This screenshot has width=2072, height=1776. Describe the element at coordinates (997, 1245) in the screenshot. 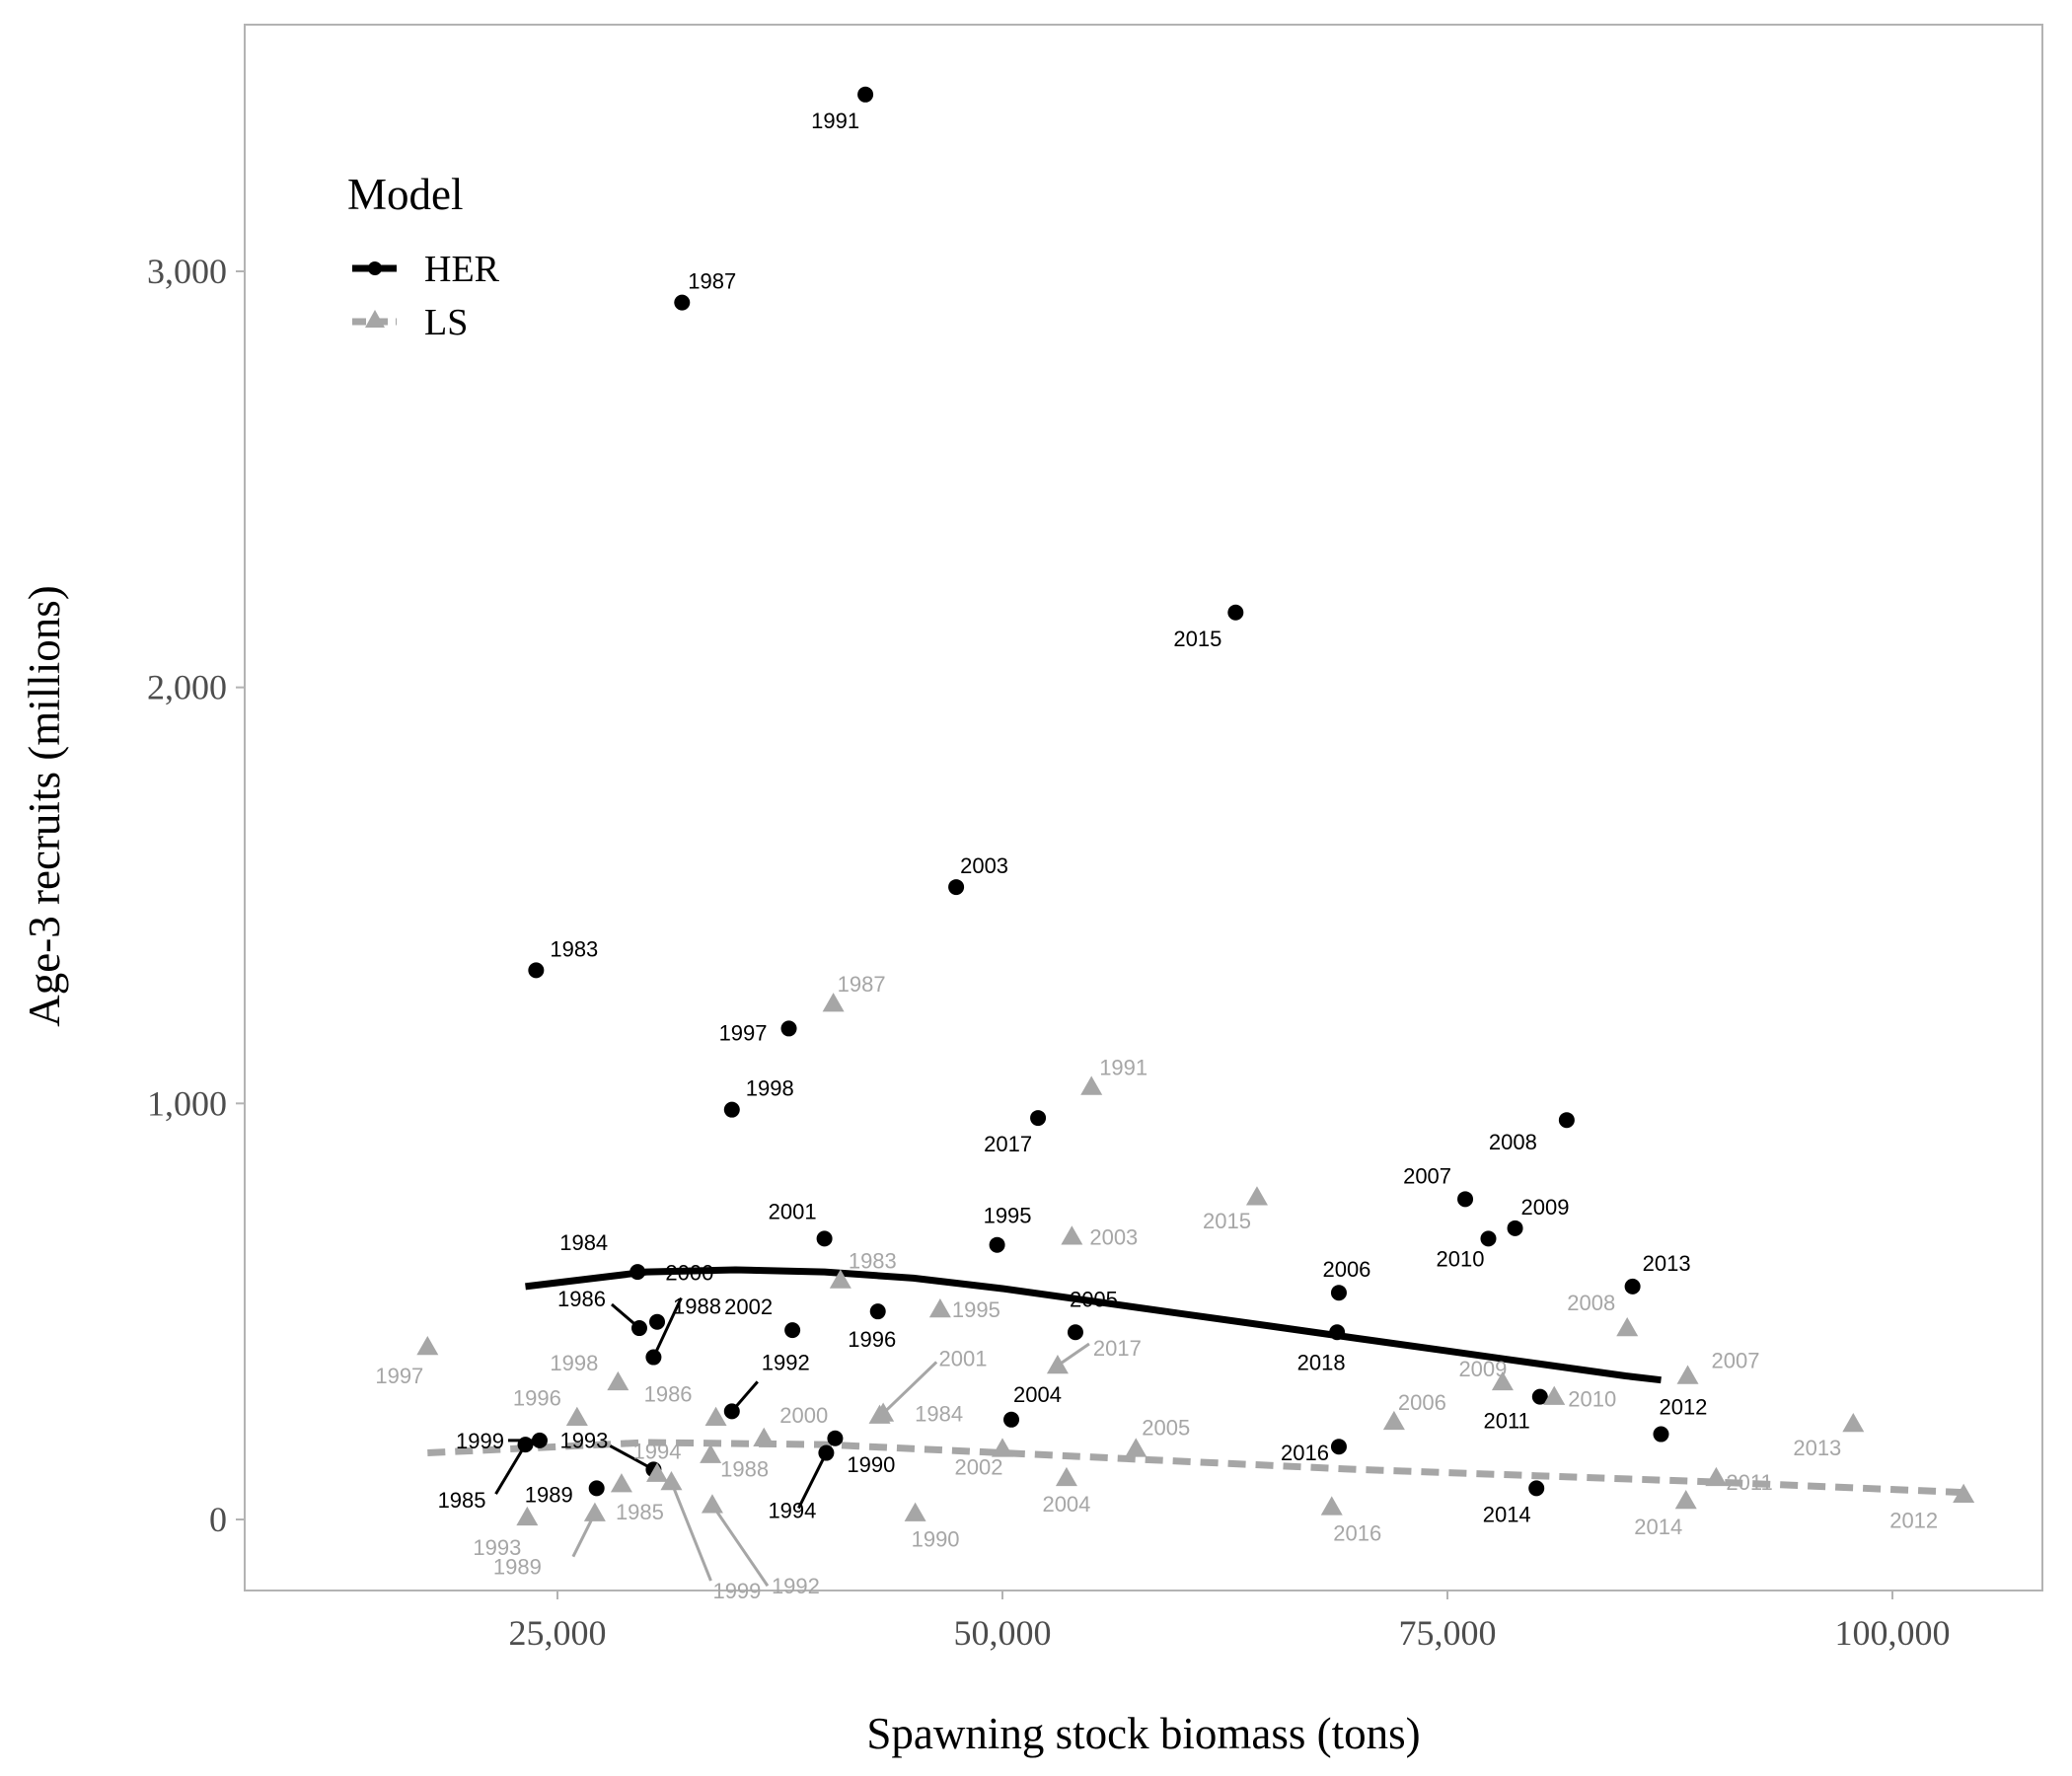

I see `her-point-1995` at that location.